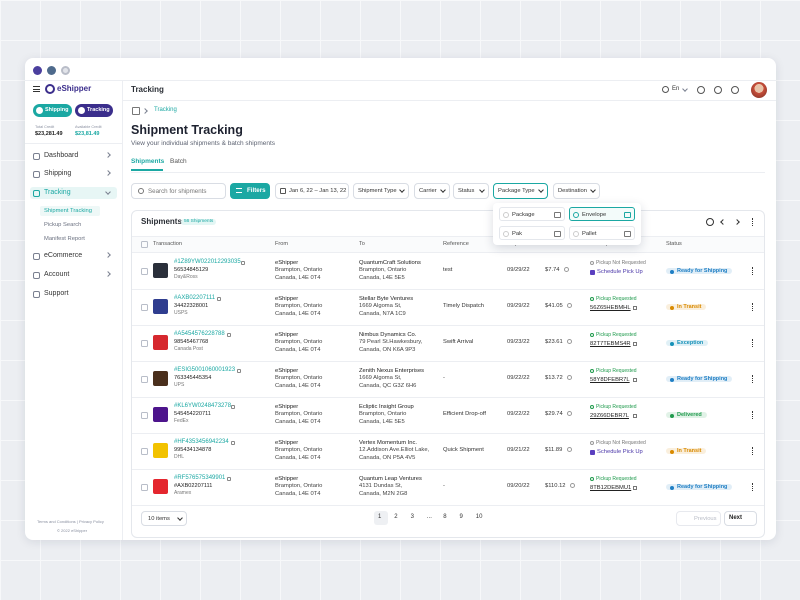 The image size is (800, 600). What do you see at coordinates (148, 162) in the screenshot?
I see `tab: Shipments` at bounding box center [148, 162].